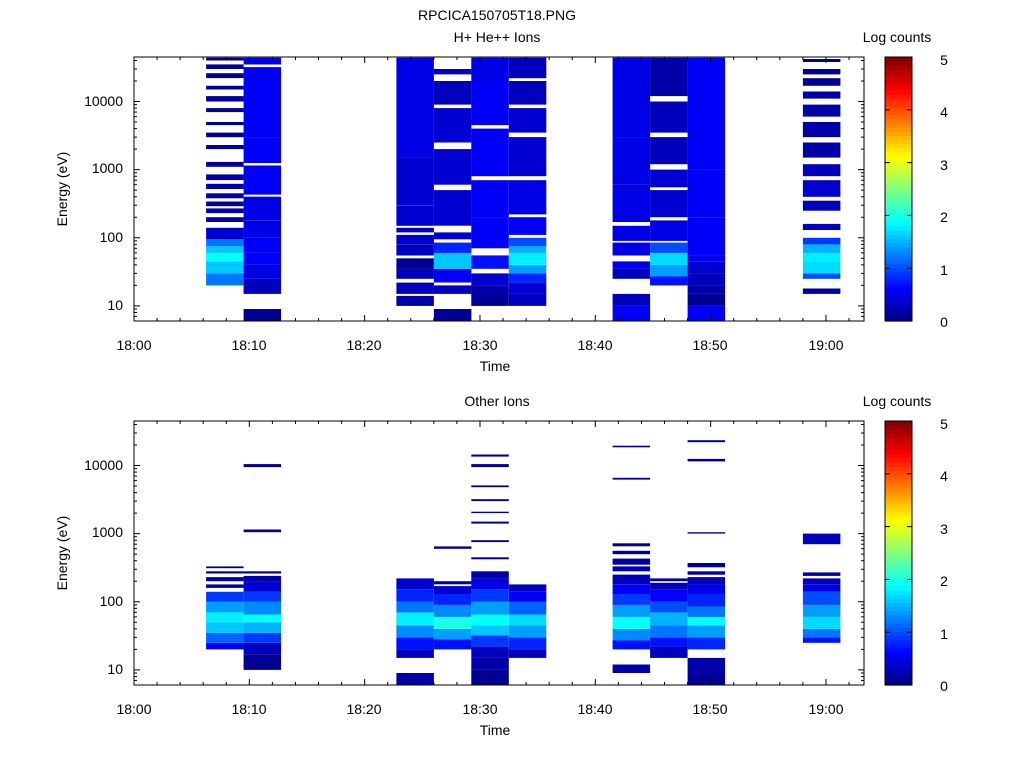 The height and width of the screenshot is (773, 1024). What do you see at coordinates (495, 366) in the screenshot?
I see `x-axis-label: Time` at bounding box center [495, 366].